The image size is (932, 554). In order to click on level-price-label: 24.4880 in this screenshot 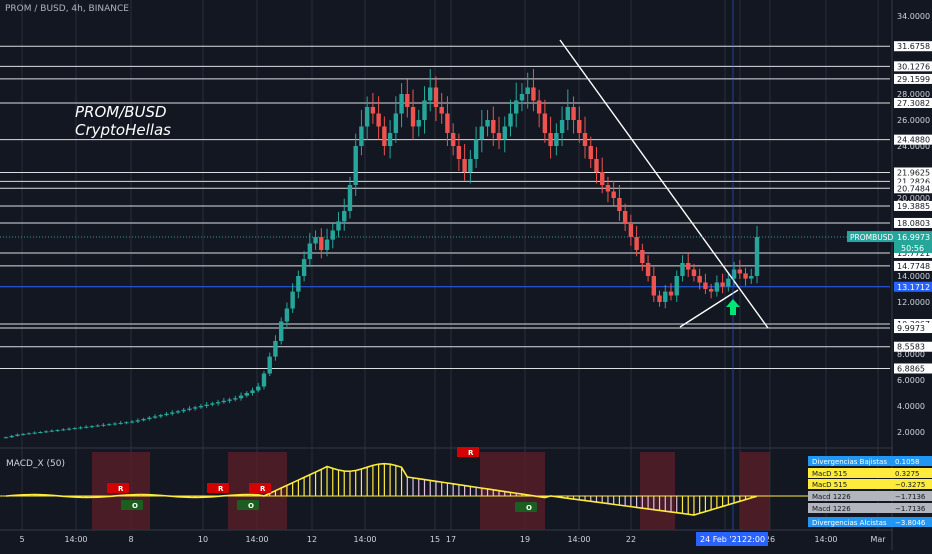, I will do `click(913, 140)`.